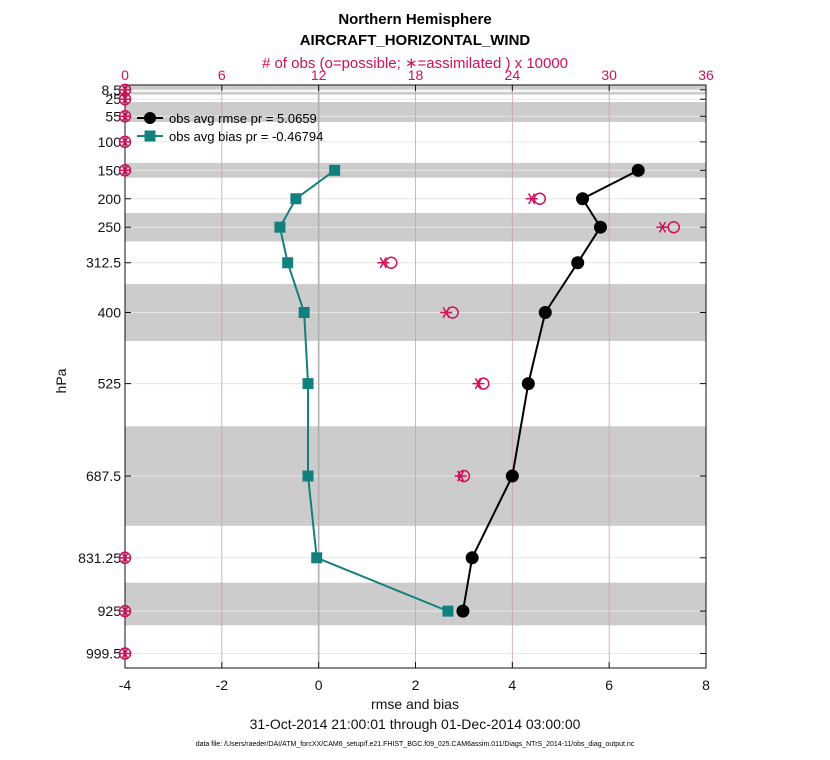 This screenshot has height=760, width=830. Describe the element at coordinates (415, 704) in the screenshot. I see `x-axis-label: rmse and bias` at that location.